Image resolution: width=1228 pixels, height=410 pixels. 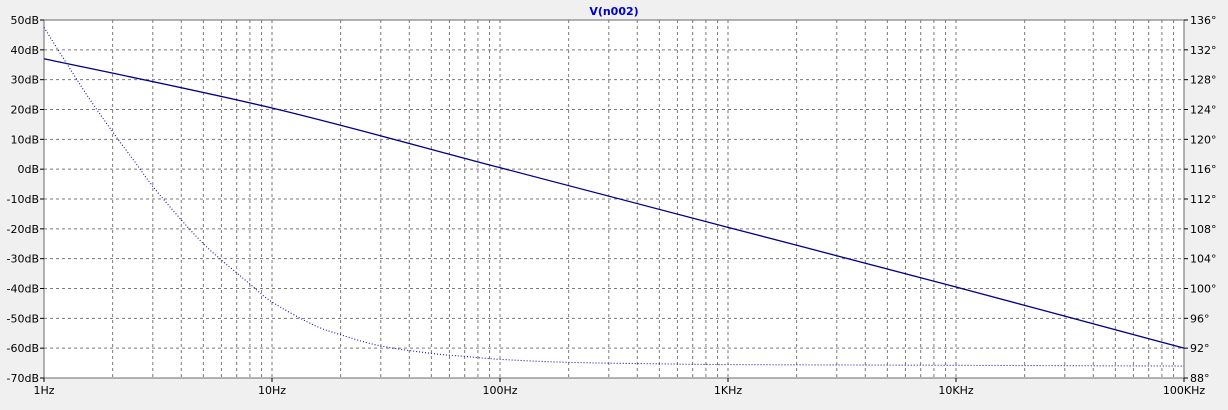 What do you see at coordinates (23, 229) in the screenshot?
I see `left-tick-label: -20dB` at bounding box center [23, 229].